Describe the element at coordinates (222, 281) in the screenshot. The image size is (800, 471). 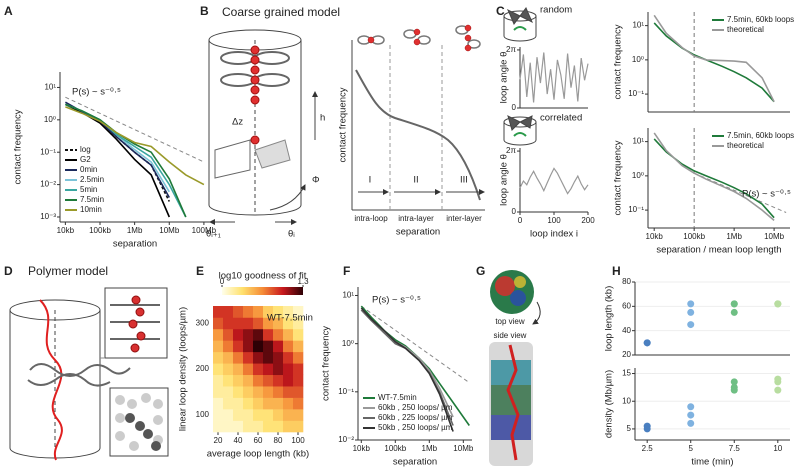
I see `colorbar-tick-label: 0` at that location.